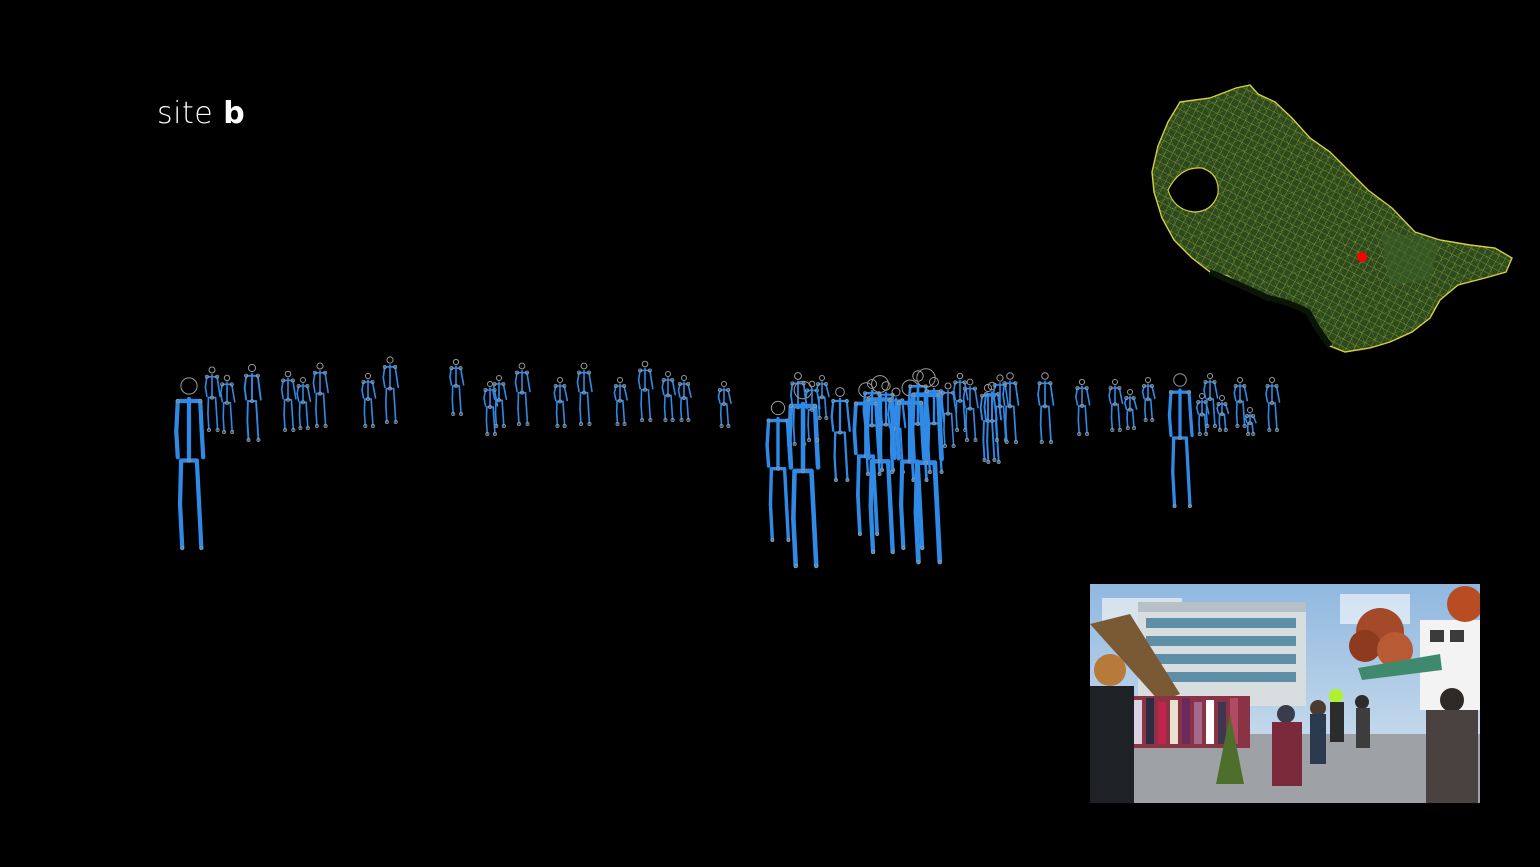 The image size is (1540, 867). I want to click on map-outline, so click(1332, 218).